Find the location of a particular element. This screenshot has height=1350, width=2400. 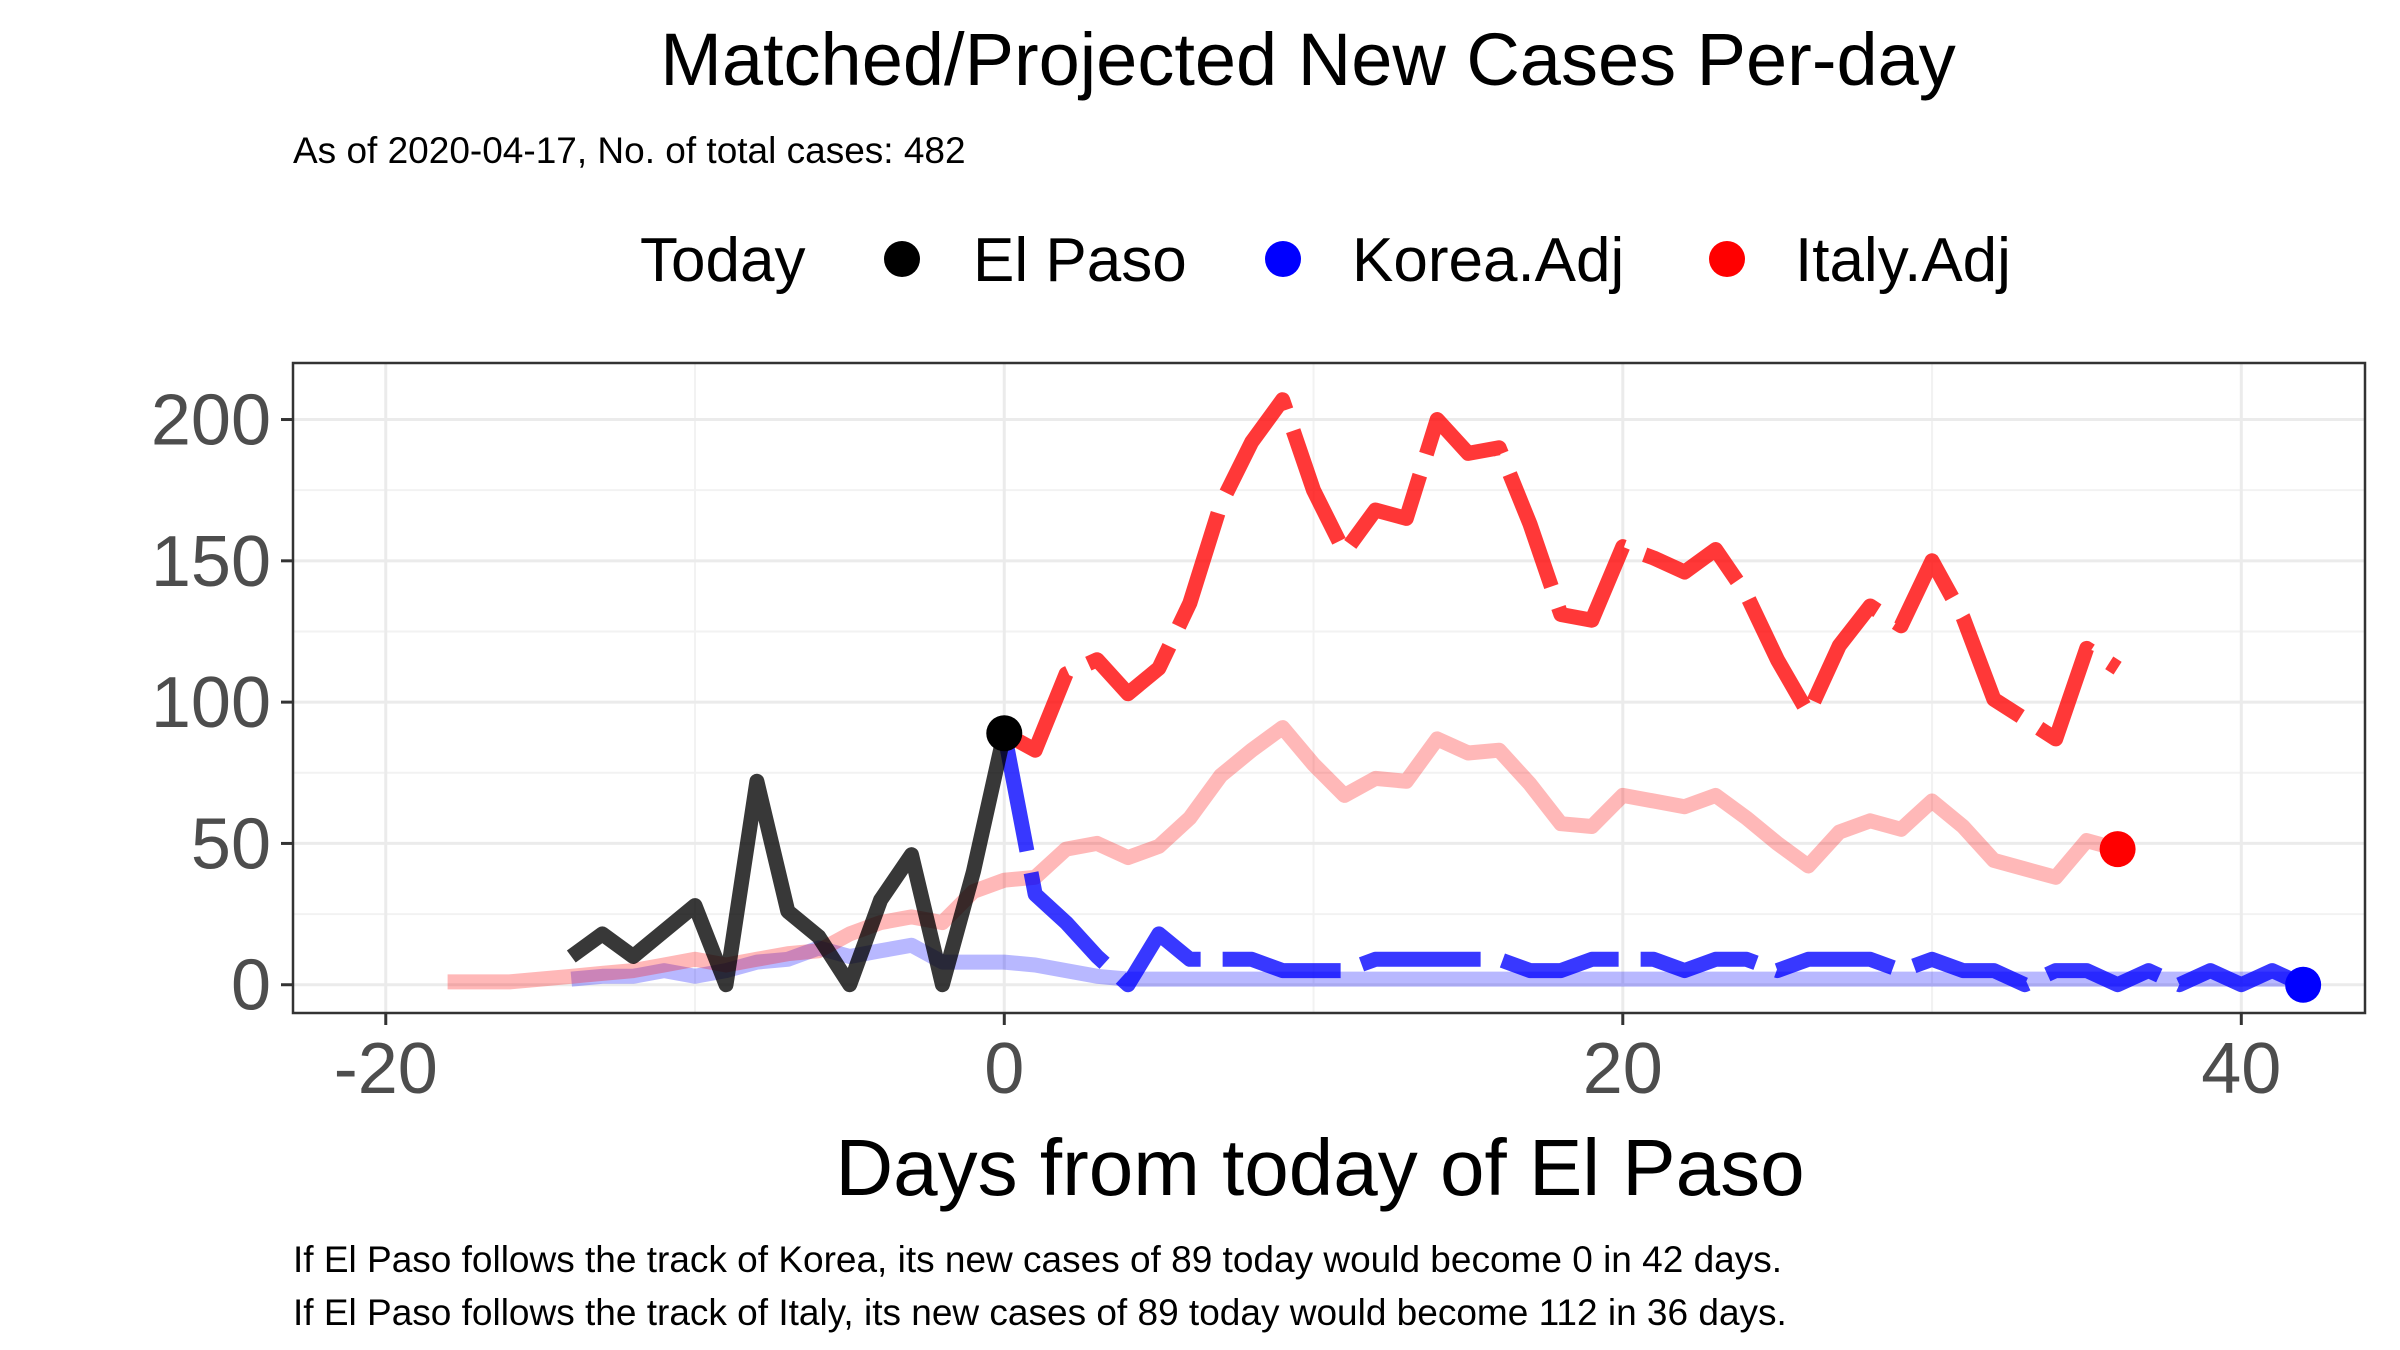

y-tick-label: 50 is located at coordinates (231, 844).